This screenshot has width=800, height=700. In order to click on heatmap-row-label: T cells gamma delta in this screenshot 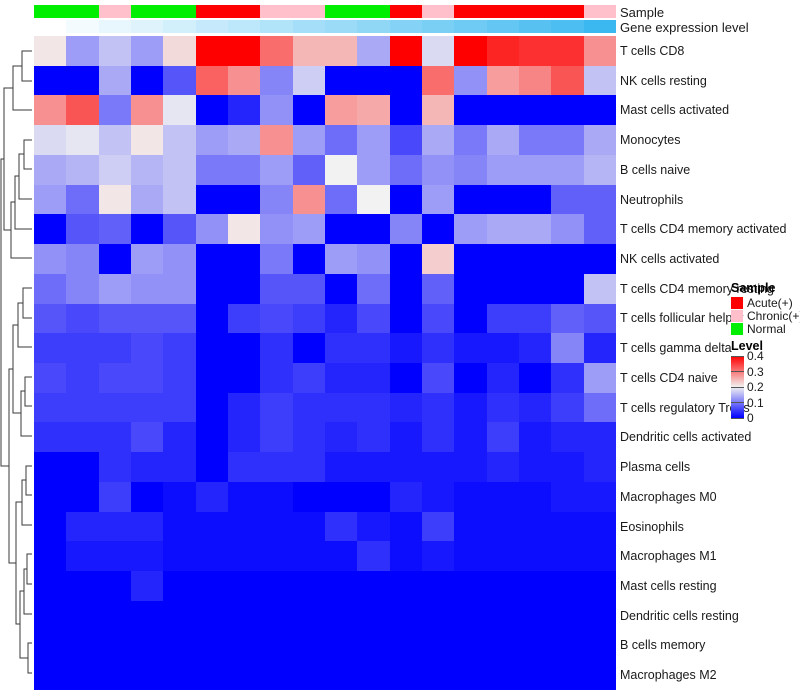, I will do `click(676, 348)`.